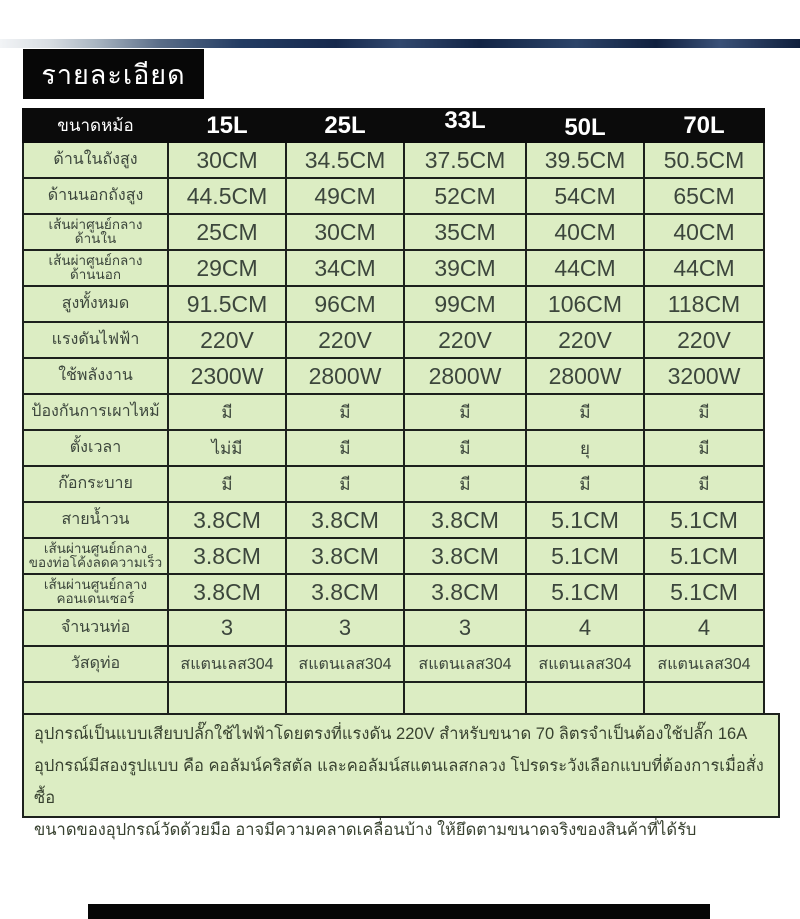  I want to click on spec-value-cell: 99CM, so click(465, 304).